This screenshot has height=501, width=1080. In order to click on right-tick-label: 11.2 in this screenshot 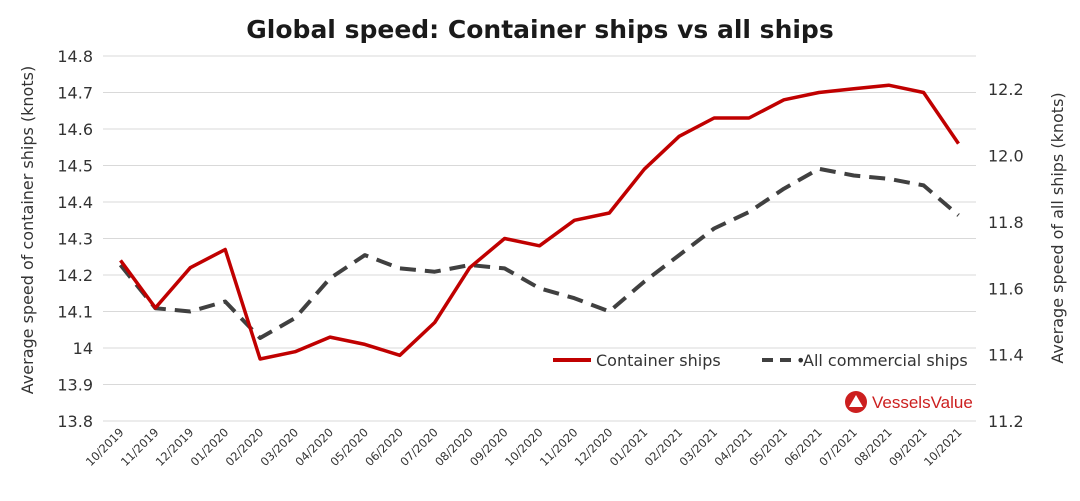, I will do `click(1006, 421)`.